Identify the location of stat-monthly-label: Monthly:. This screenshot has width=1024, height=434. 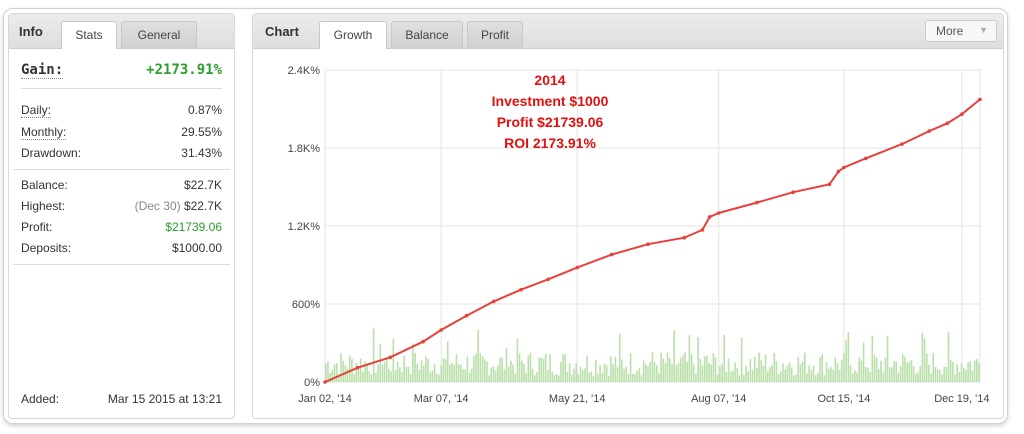
(44, 132).